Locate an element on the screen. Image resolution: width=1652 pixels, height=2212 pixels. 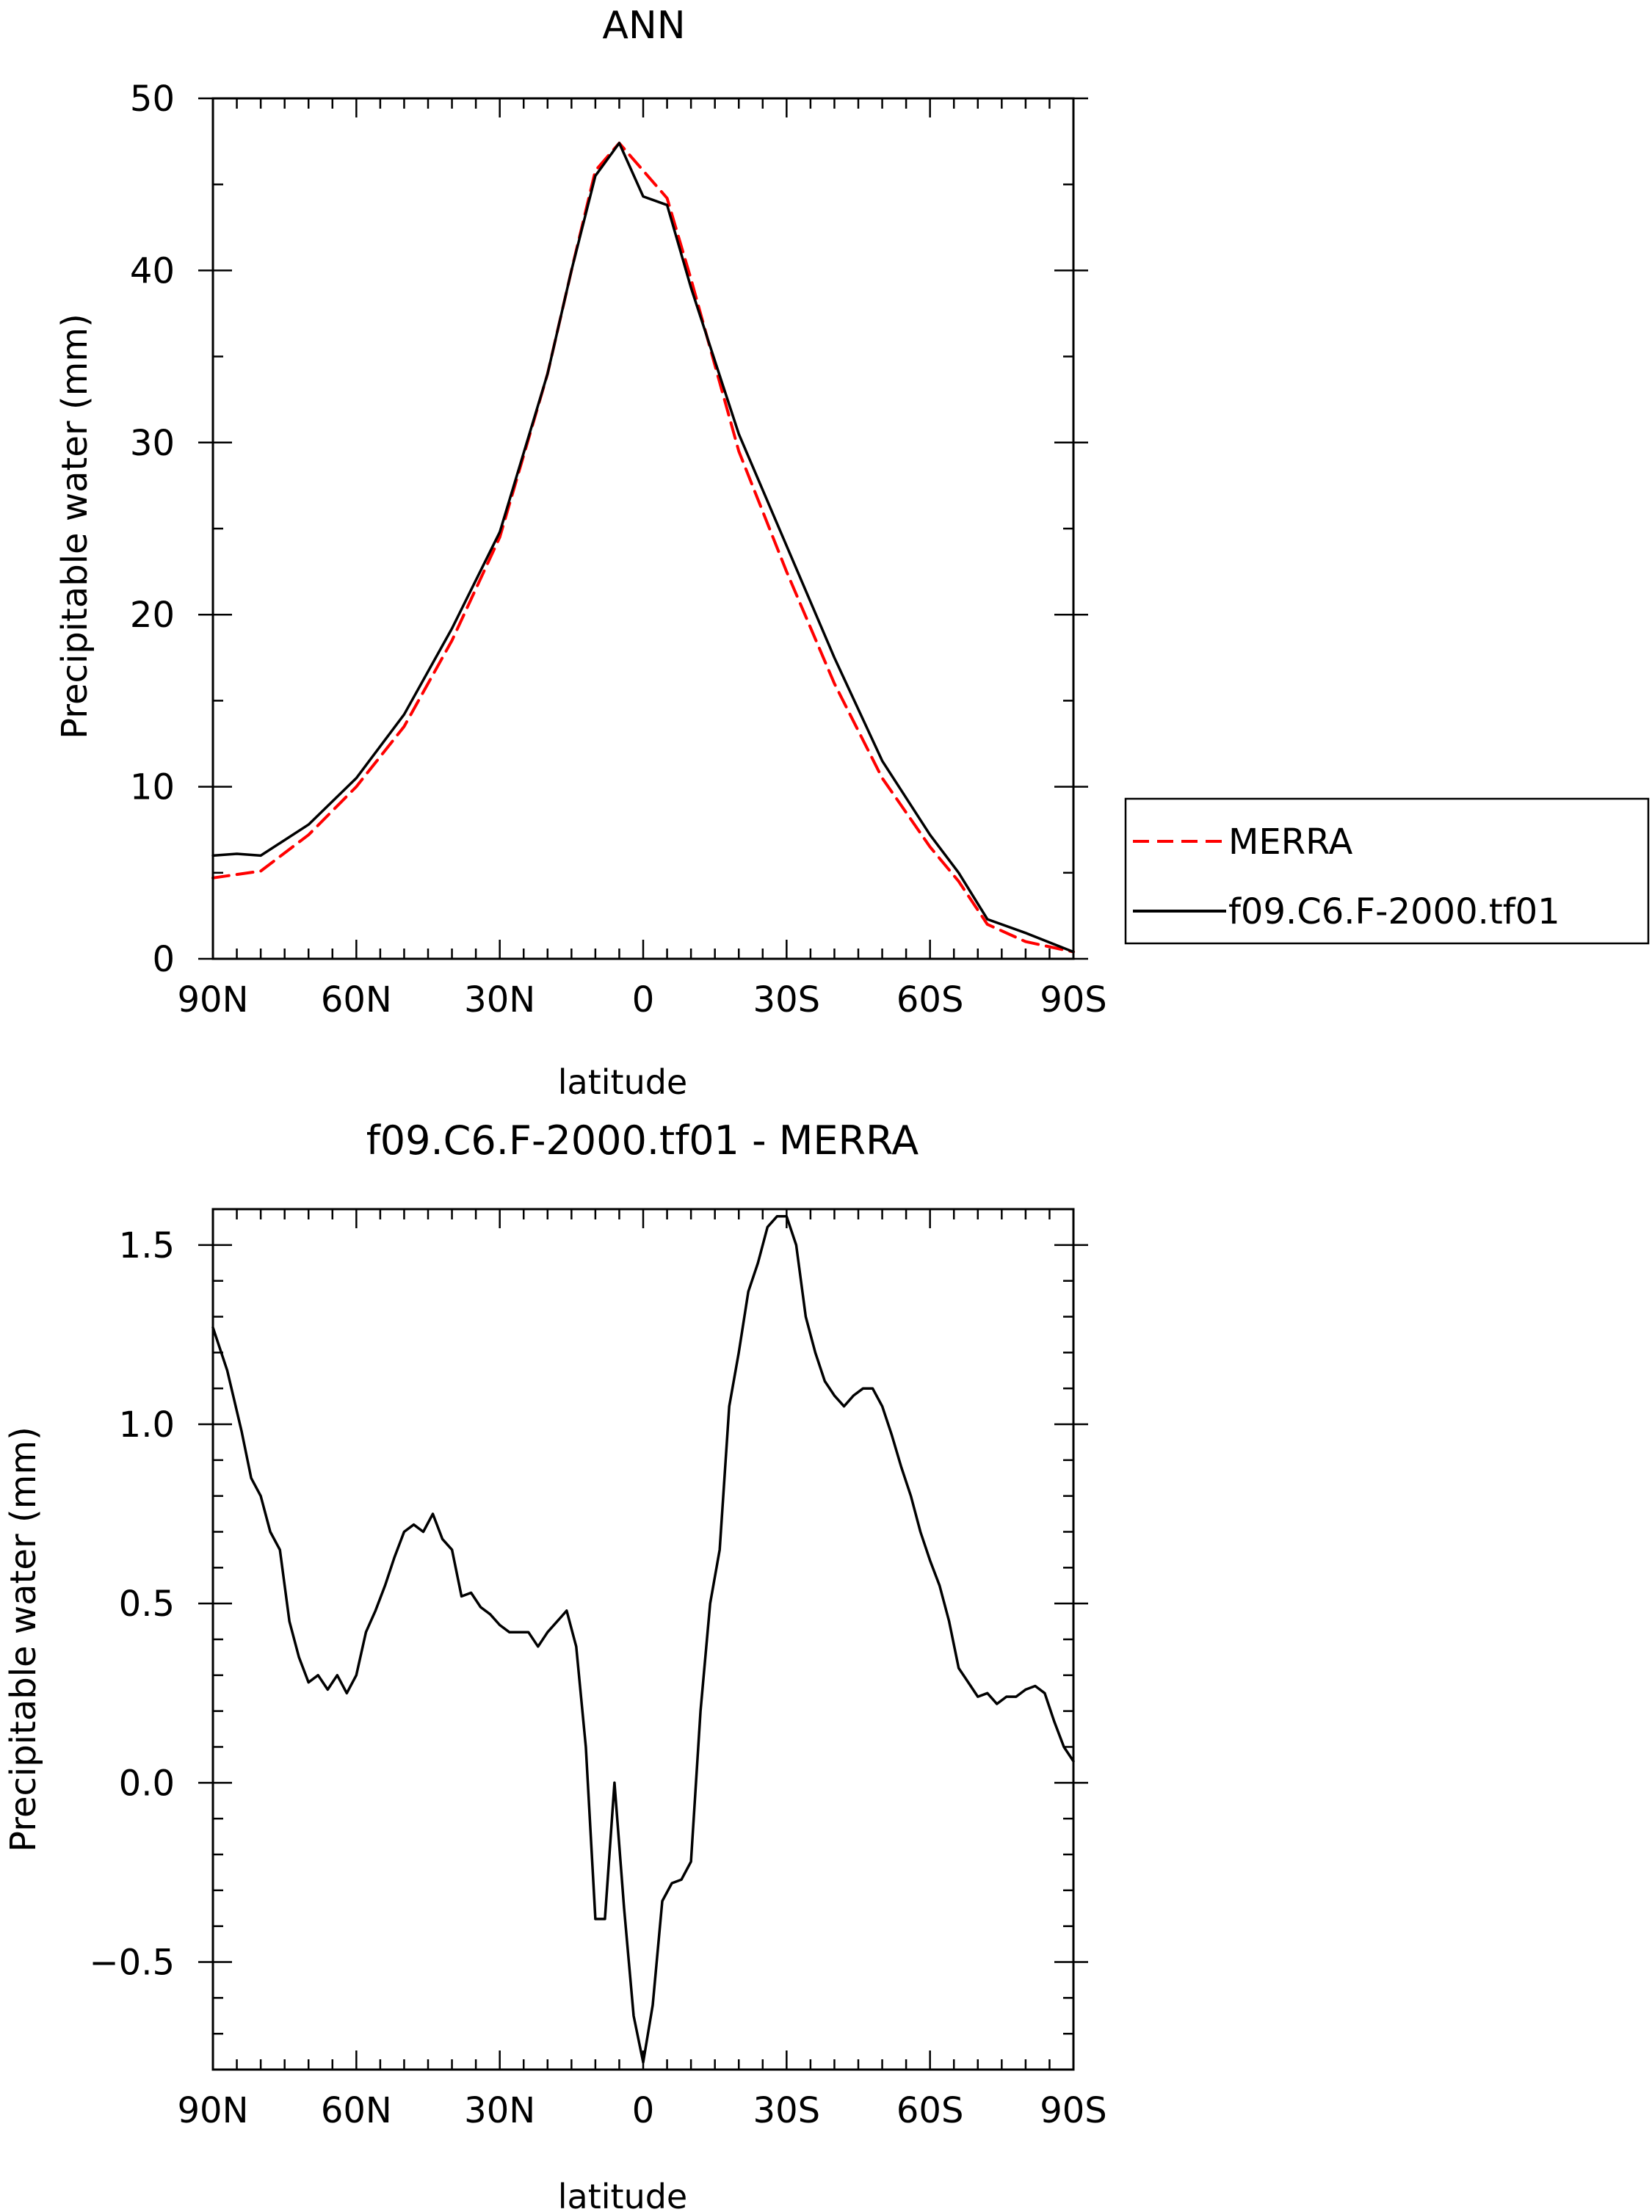
top-x-tick-label: 60S is located at coordinates (930, 999).